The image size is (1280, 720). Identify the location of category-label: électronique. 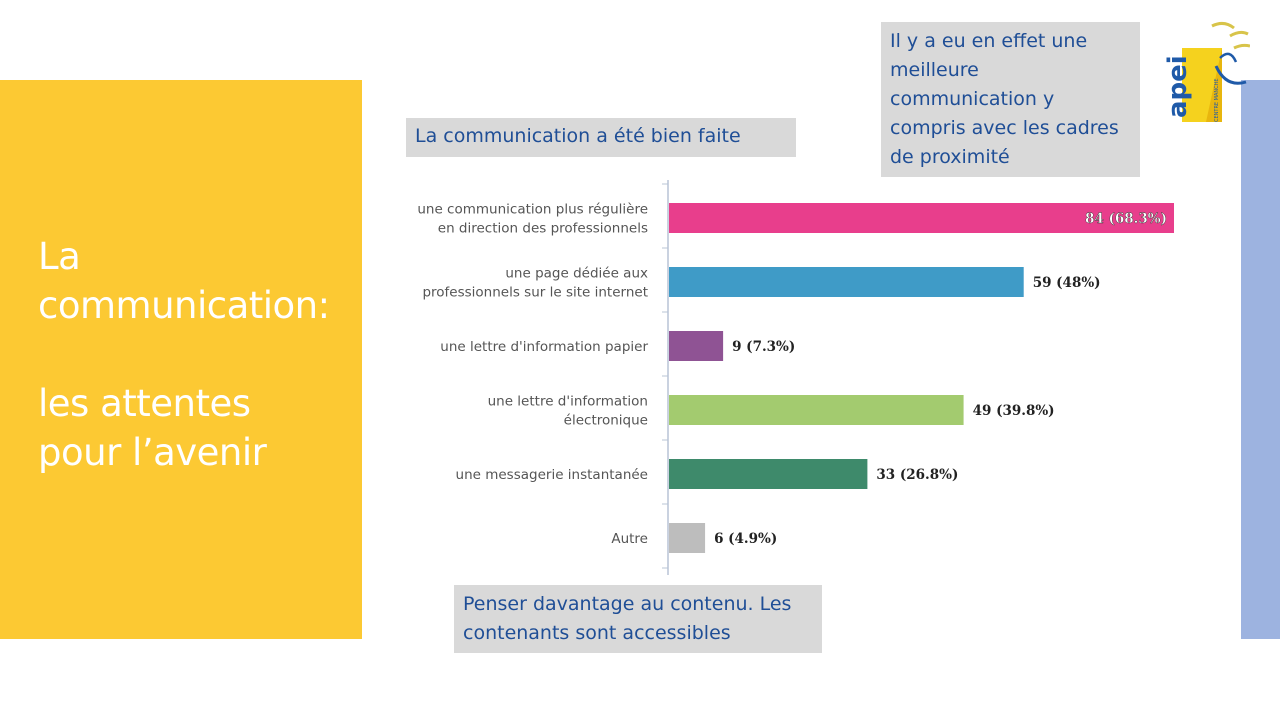
(606, 421).